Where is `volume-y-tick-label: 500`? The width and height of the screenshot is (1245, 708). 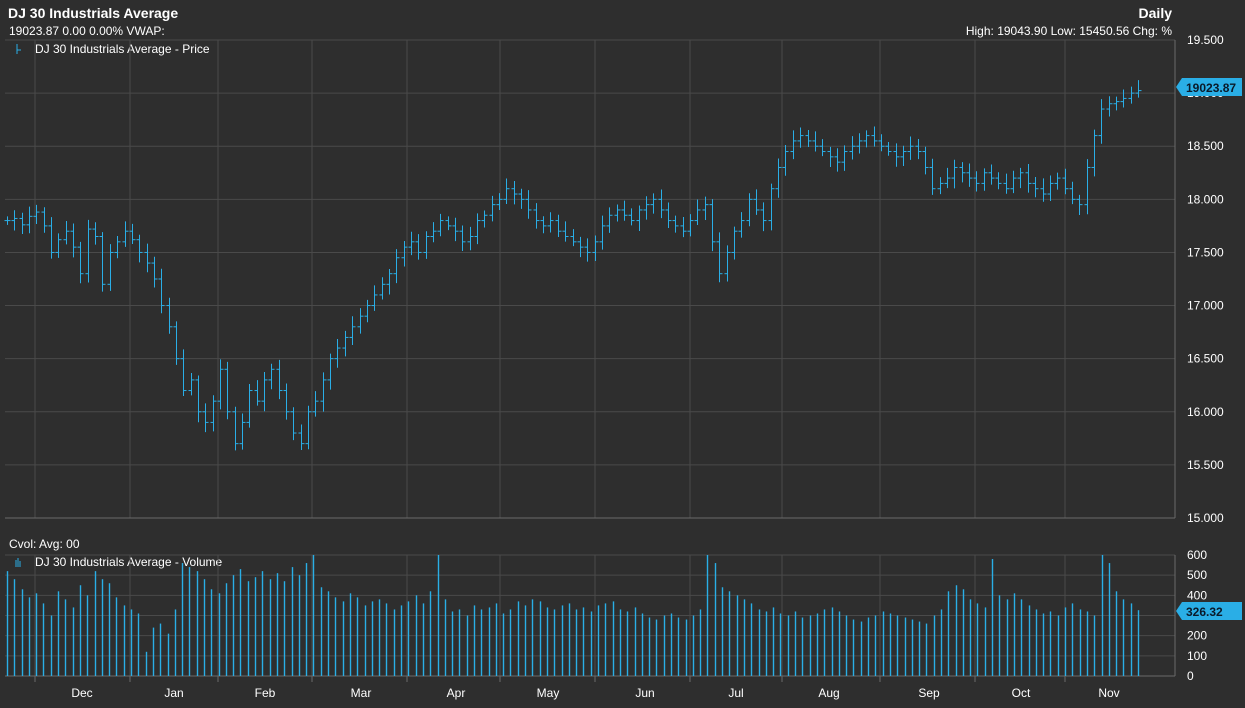 volume-y-tick-label: 500 is located at coordinates (1197, 575).